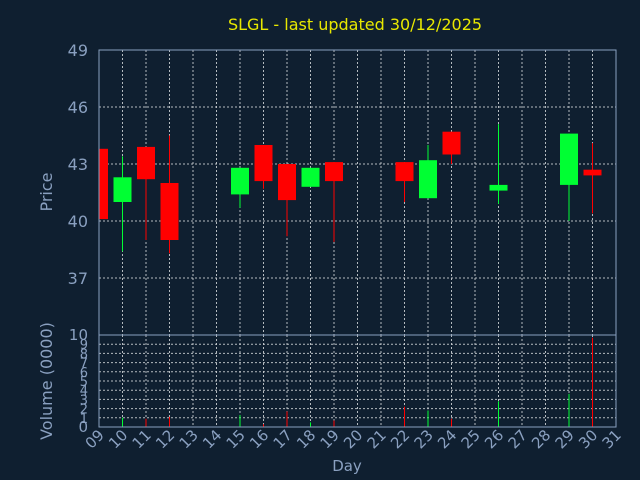 This screenshot has height=480, width=640. I want to click on x-tick-label: 31, so click(612, 439).